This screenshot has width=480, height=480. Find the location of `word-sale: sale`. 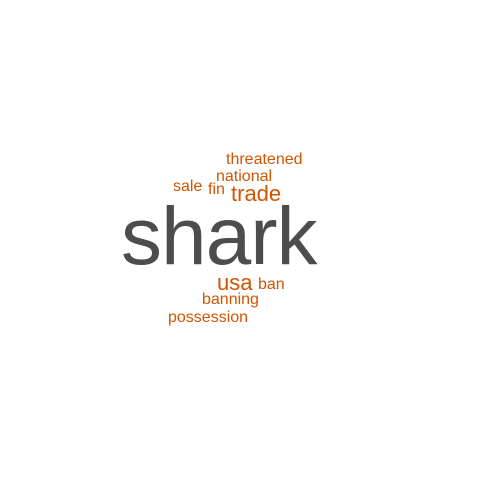

word-sale: sale is located at coordinates (188, 186).